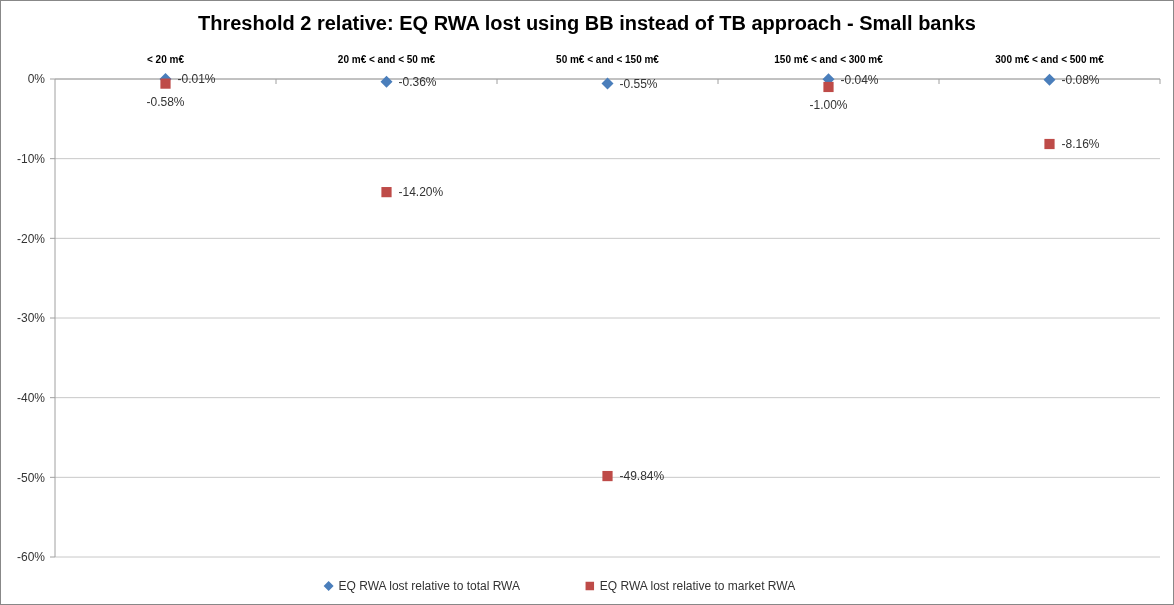 Image resolution: width=1174 pixels, height=605 pixels. Describe the element at coordinates (1050, 59) in the screenshot. I see `x-tick-label: 300 m€ < and < 500 m€` at that location.